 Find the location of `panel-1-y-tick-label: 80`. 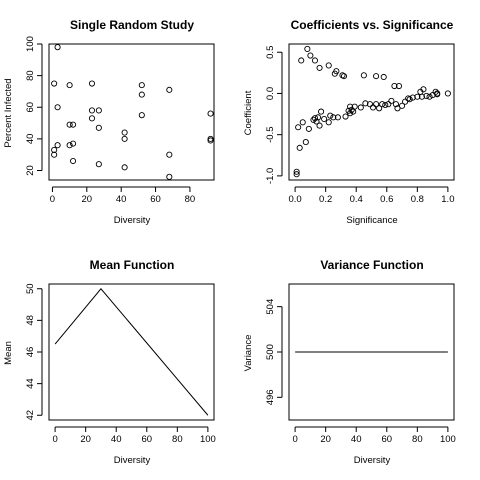

panel-1-y-tick-label: 80 is located at coordinates (30, 75).